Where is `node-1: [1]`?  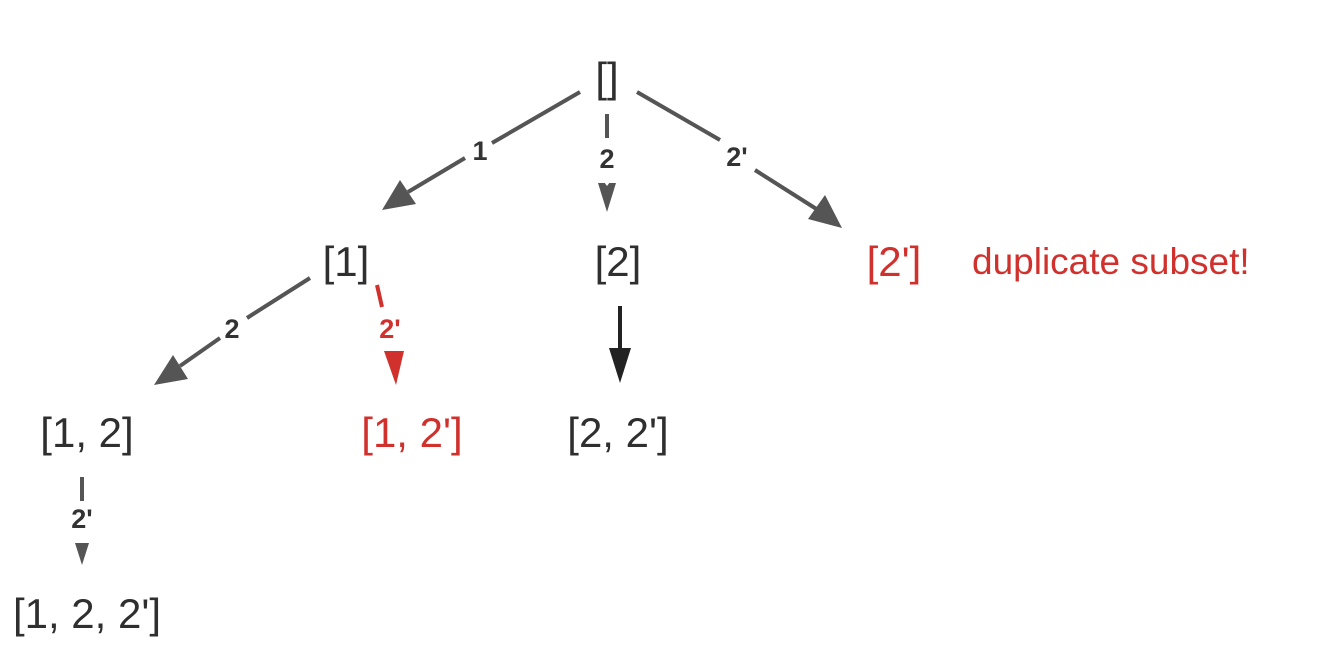
node-1: [1] is located at coordinates (346, 261).